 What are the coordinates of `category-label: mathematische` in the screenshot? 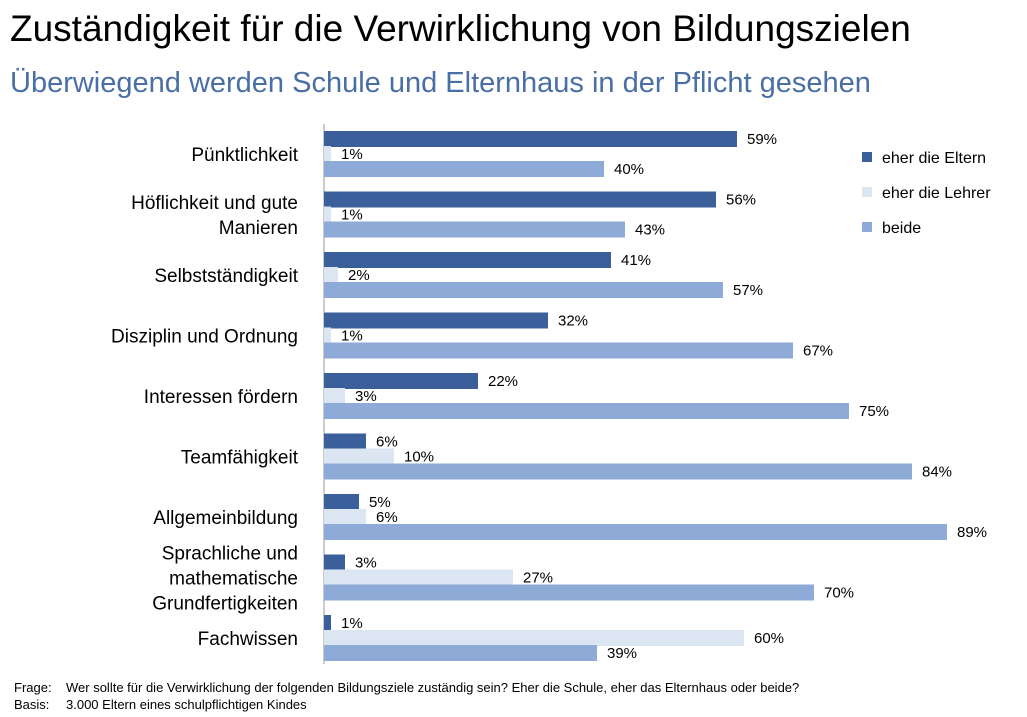 It's located at (233, 579).